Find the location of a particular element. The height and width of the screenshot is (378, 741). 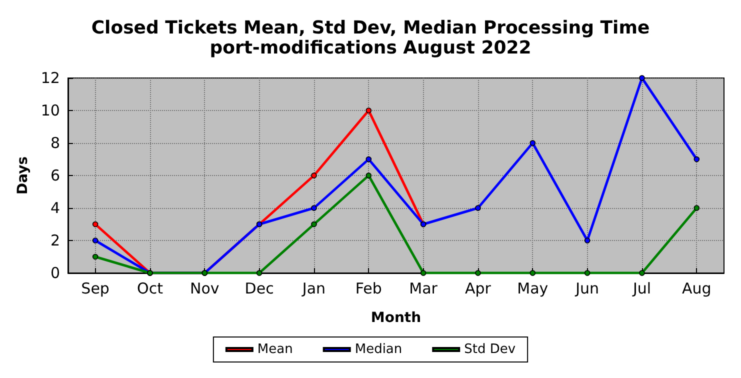

legend-label: Median is located at coordinates (378, 349).